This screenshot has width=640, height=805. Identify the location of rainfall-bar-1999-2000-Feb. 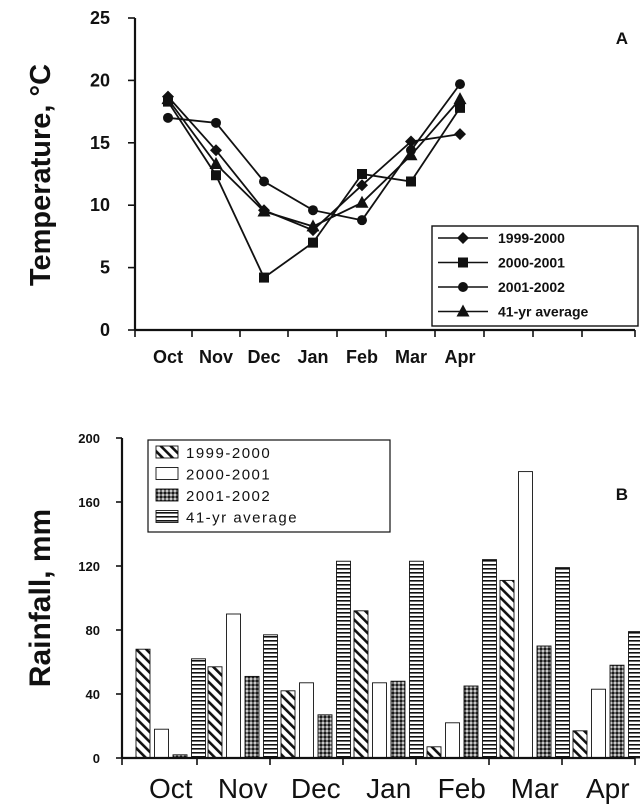
(434, 752).